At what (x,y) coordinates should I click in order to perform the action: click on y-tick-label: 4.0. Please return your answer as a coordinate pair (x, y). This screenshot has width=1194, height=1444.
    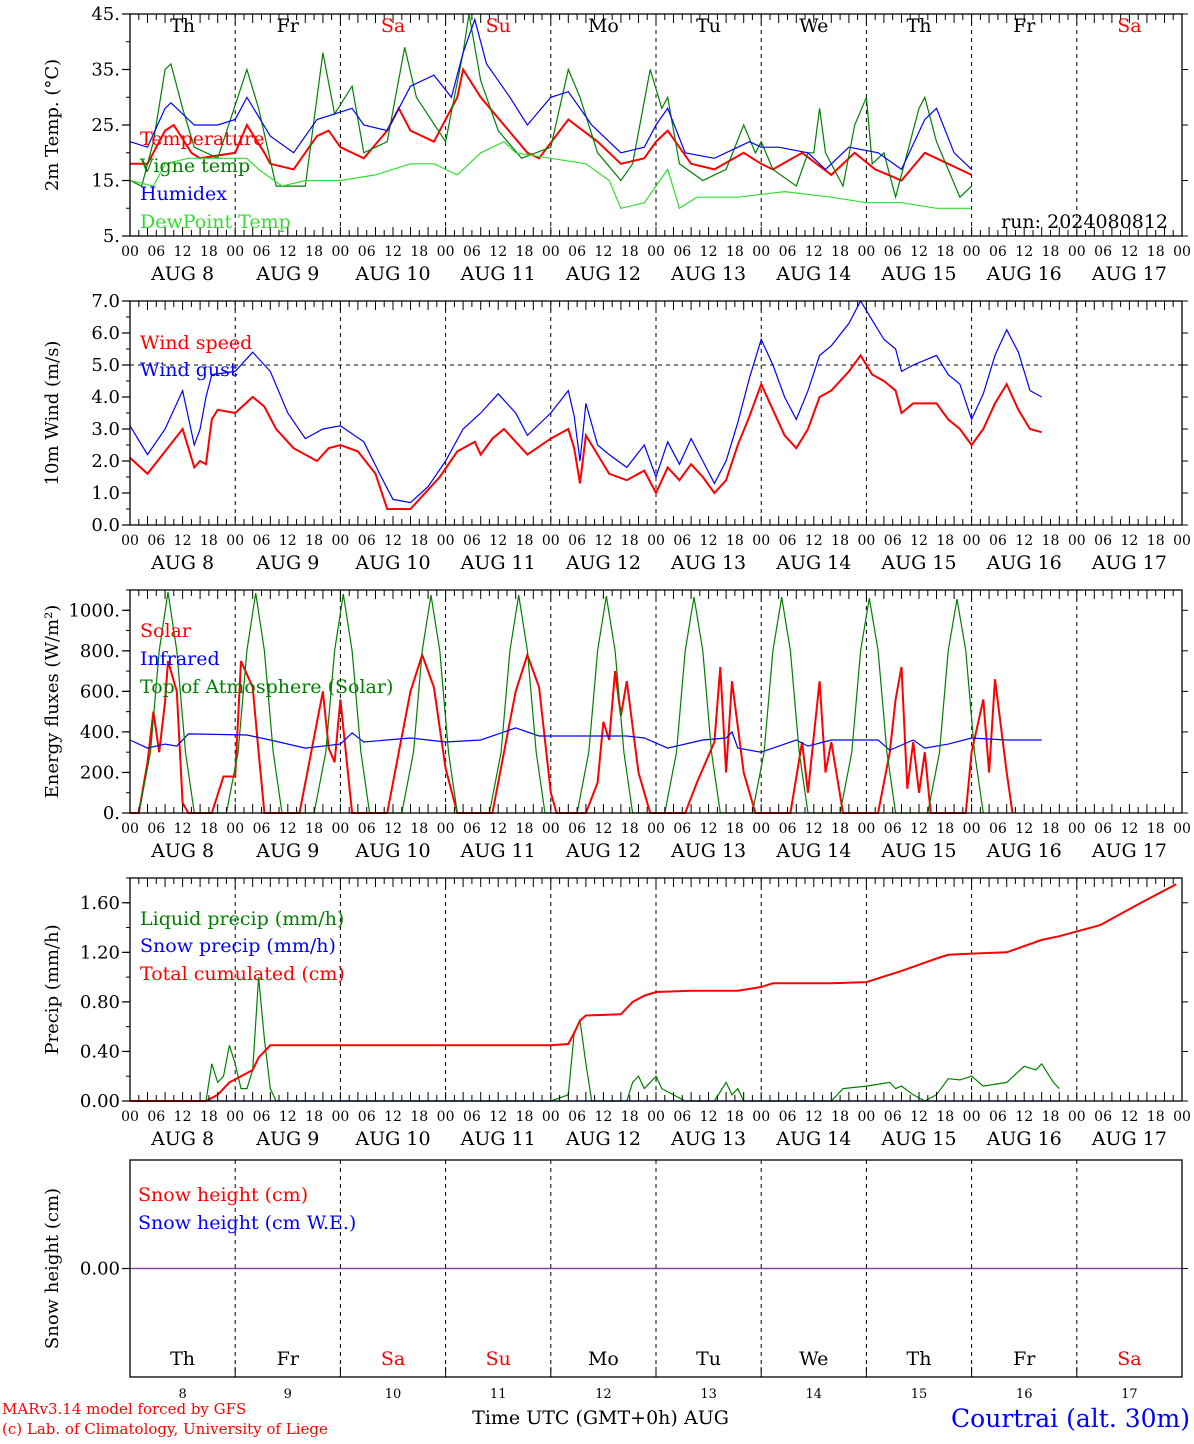
    Looking at the image, I should click on (105, 397).